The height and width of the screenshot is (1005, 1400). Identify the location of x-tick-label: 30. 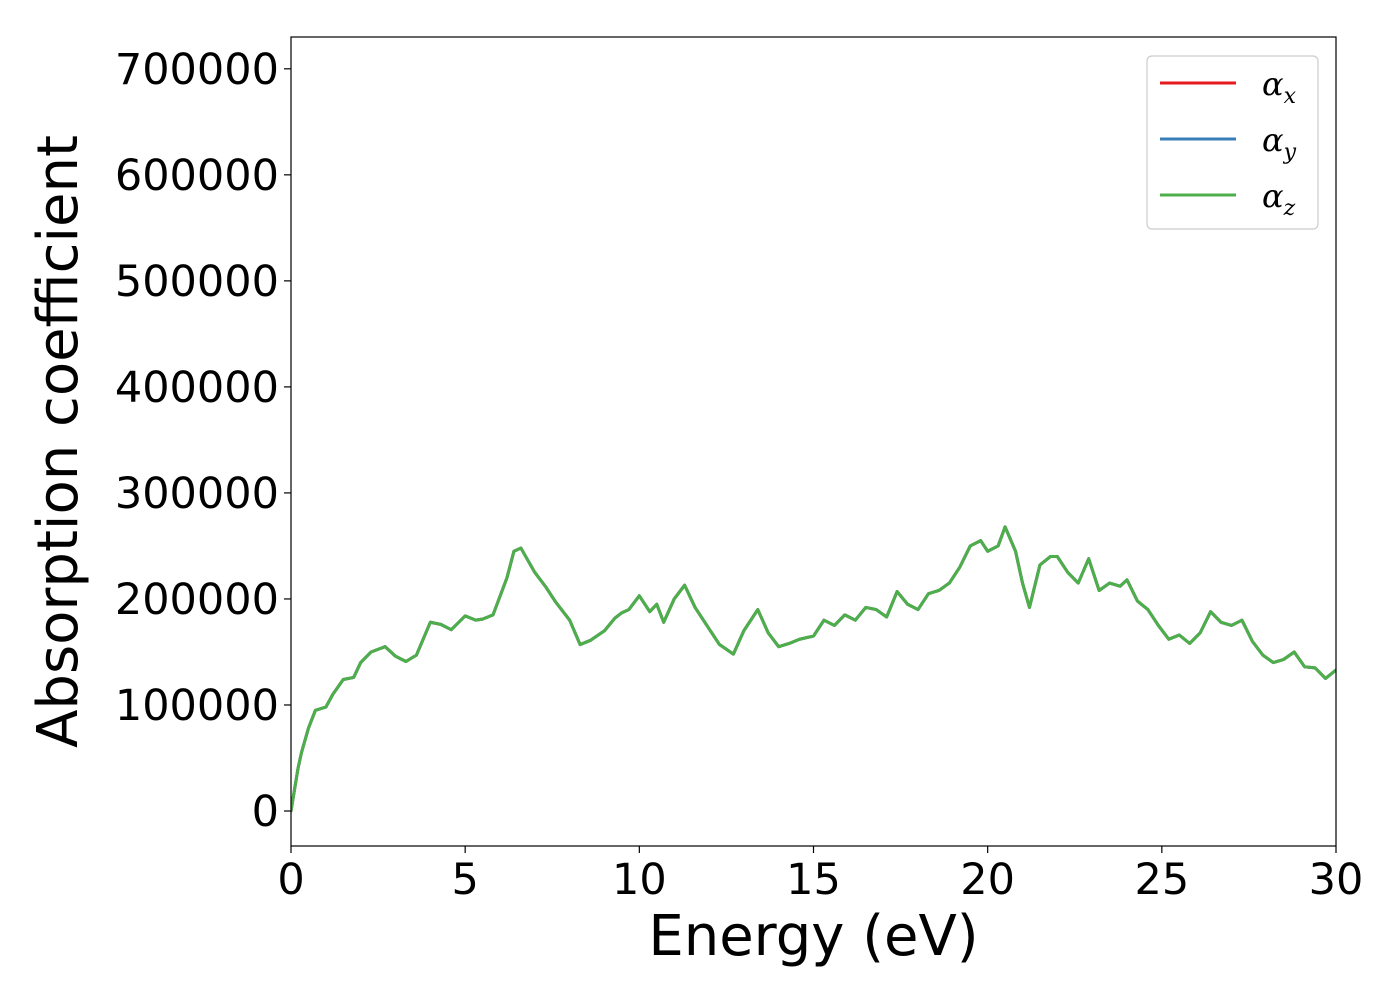
(1336, 880).